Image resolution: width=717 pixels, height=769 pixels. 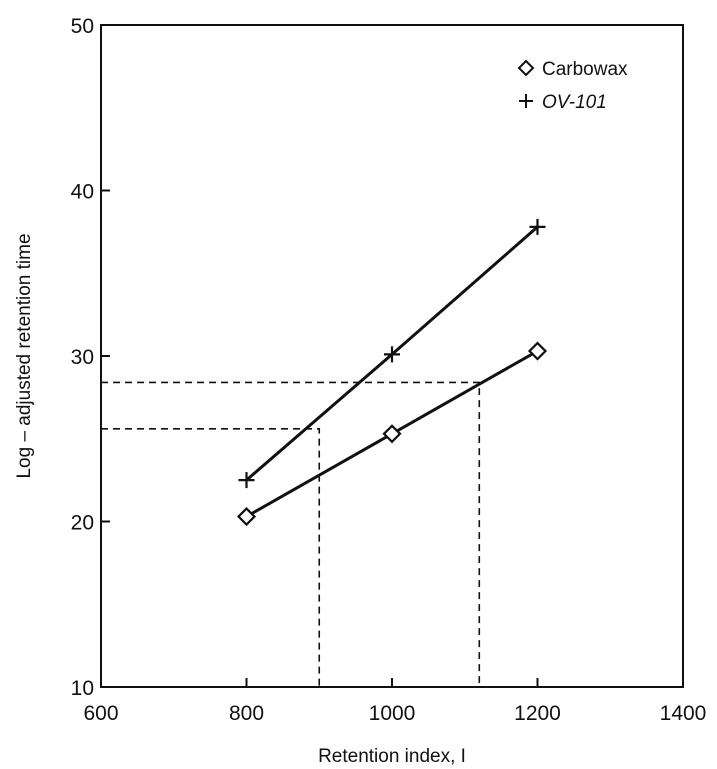 I want to click on legend: Carbowax OV-101, so click(x=572, y=86).